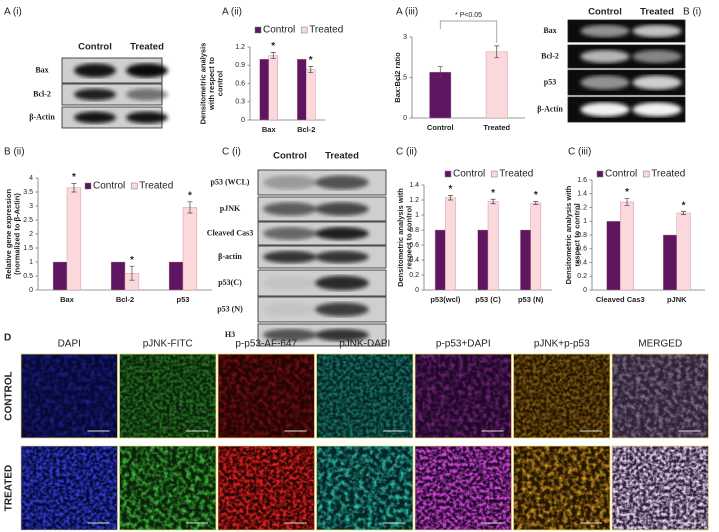  Describe the element at coordinates (231, 152) in the screenshot. I see `panel-label: C (i)` at that location.